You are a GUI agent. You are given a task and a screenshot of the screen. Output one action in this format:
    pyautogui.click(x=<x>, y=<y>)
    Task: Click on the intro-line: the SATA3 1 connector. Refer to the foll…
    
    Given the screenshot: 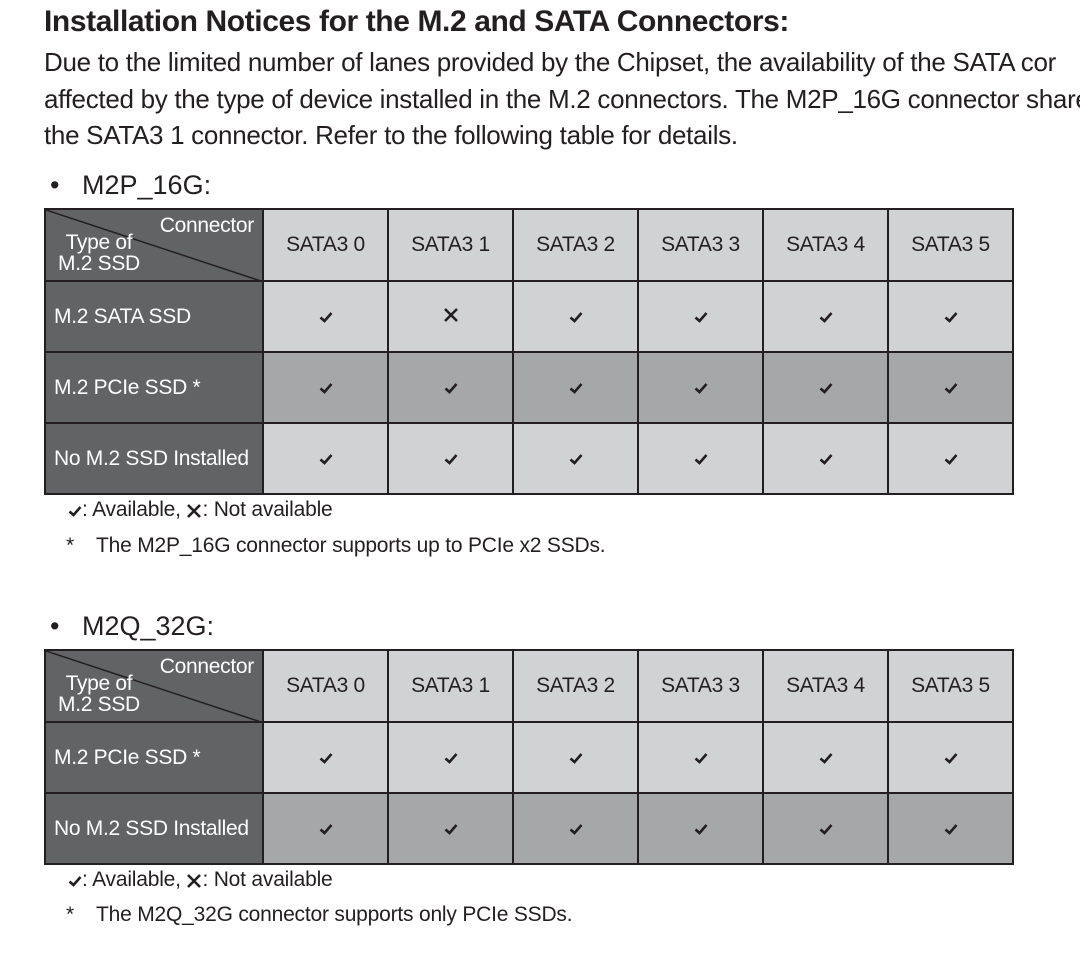 What is the action you would take?
    pyautogui.click(x=391, y=135)
    